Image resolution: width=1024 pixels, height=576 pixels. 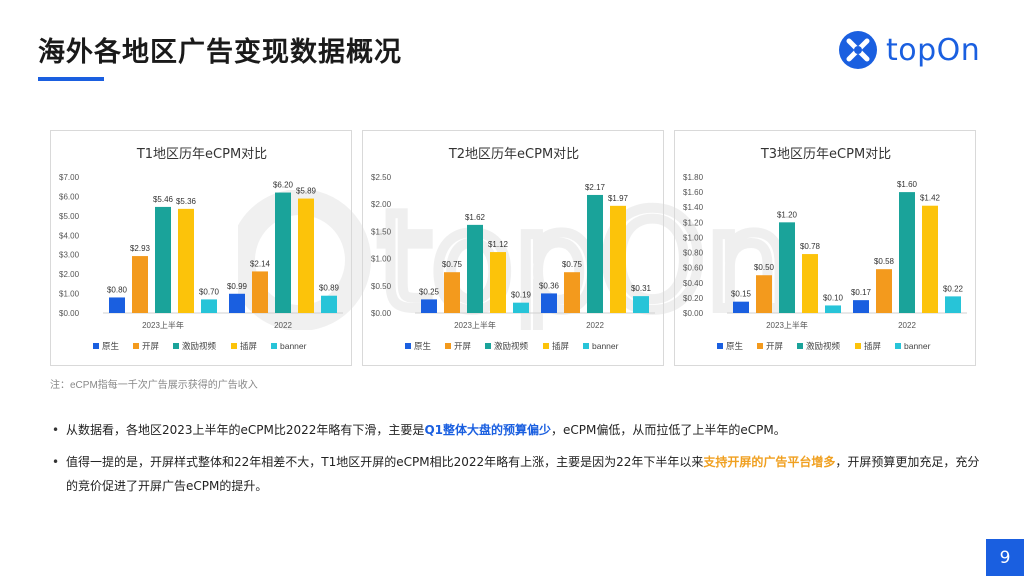 What do you see at coordinates (858, 50) in the screenshot?
I see `topon-logo-icon` at bounding box center [858, 50].